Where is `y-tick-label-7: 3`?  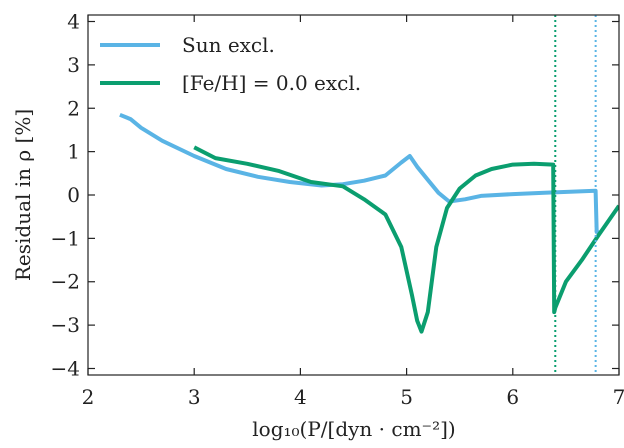 y-tick-label-7: 3 is located at coordinates (73, 65).